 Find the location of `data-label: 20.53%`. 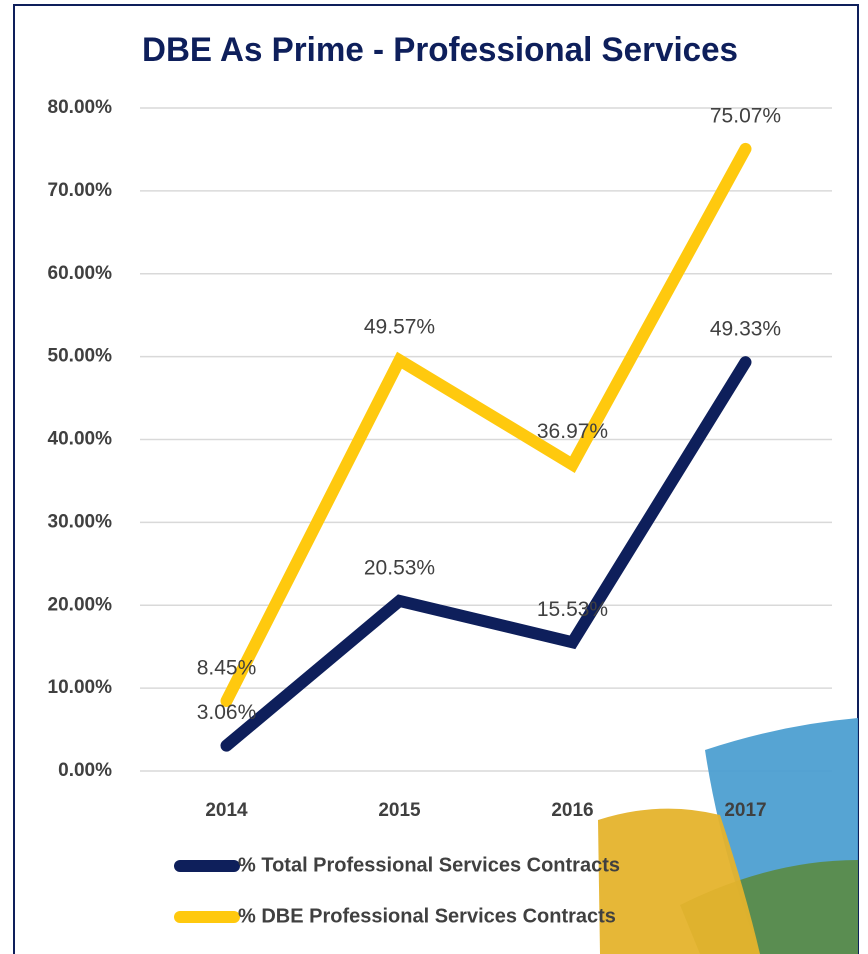

data-label: 20.53% is located at coordinates (399, 567).